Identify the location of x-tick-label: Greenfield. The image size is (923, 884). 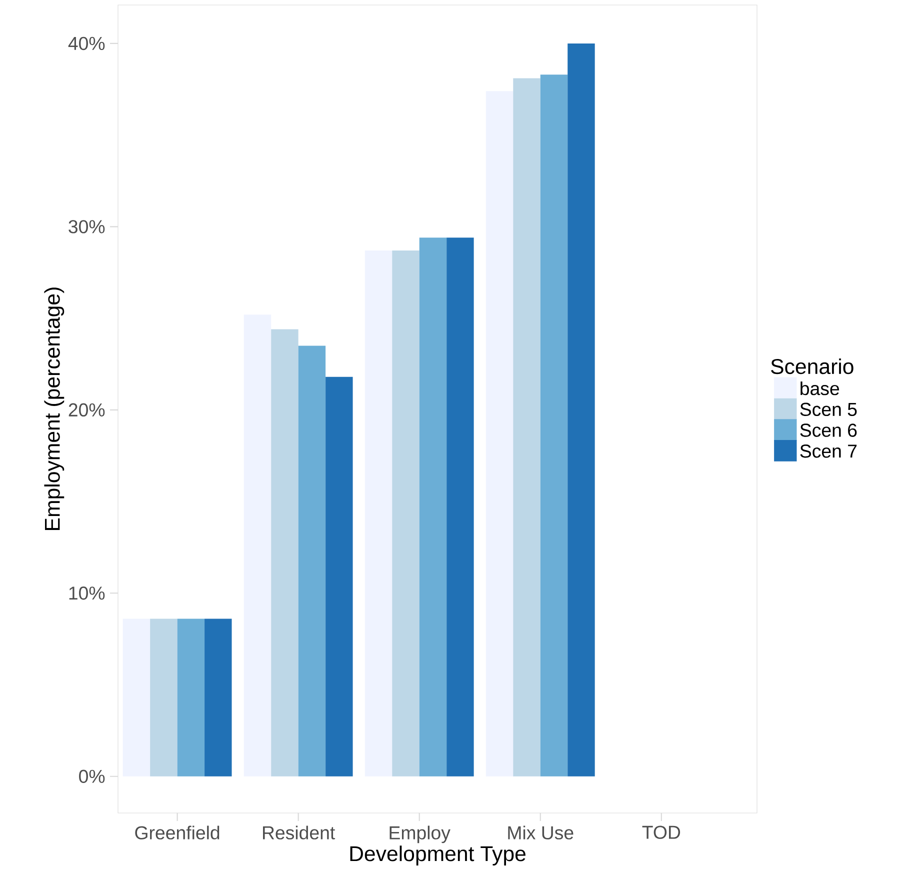
(177, 833).